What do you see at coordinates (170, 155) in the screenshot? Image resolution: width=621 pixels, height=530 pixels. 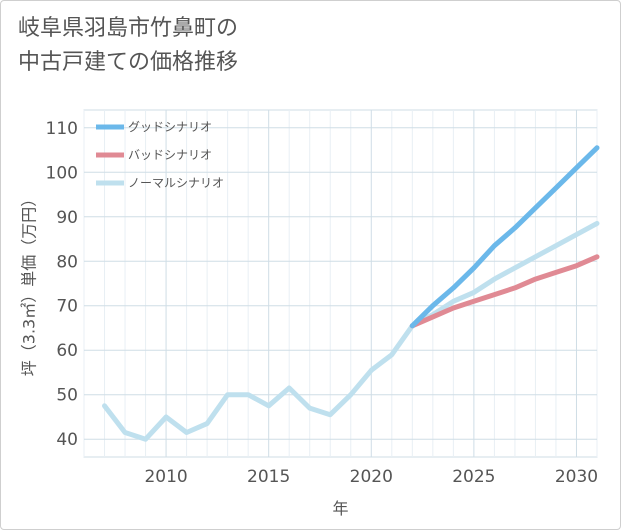 I see `legend-label: バッドシナリオ` at bounding box center [170, 155].